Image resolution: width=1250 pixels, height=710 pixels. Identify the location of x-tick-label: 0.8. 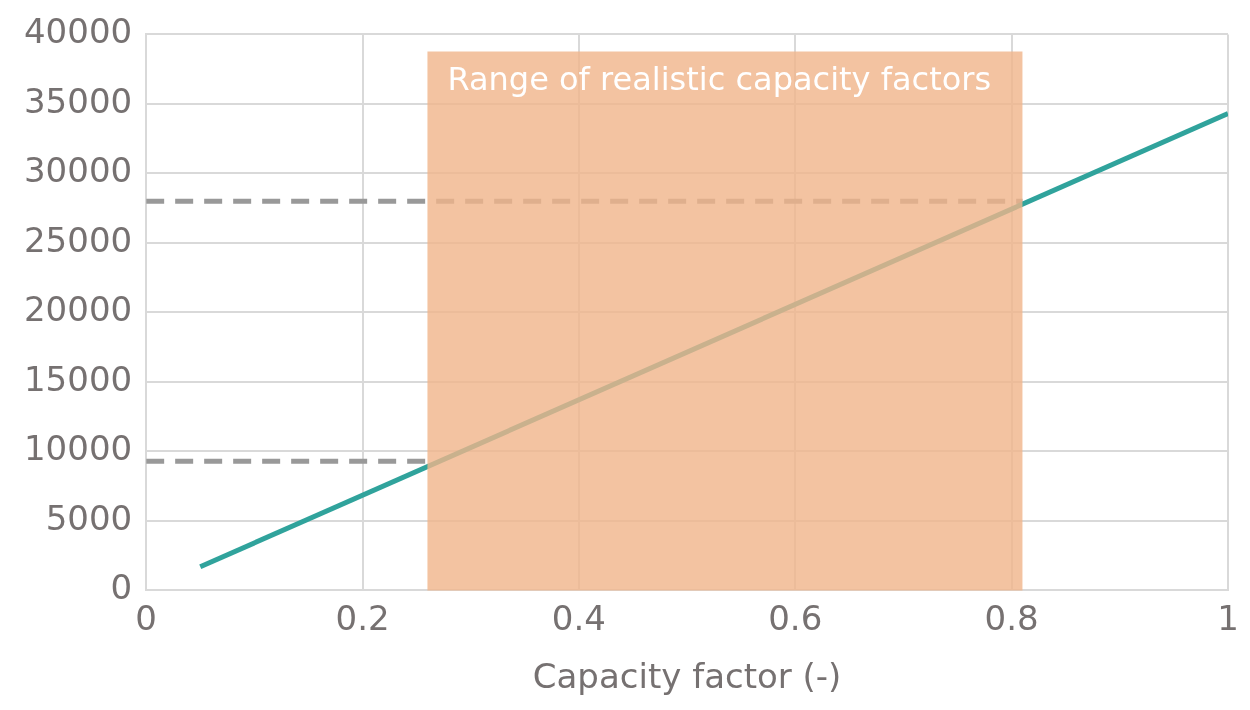
(1011, 617).